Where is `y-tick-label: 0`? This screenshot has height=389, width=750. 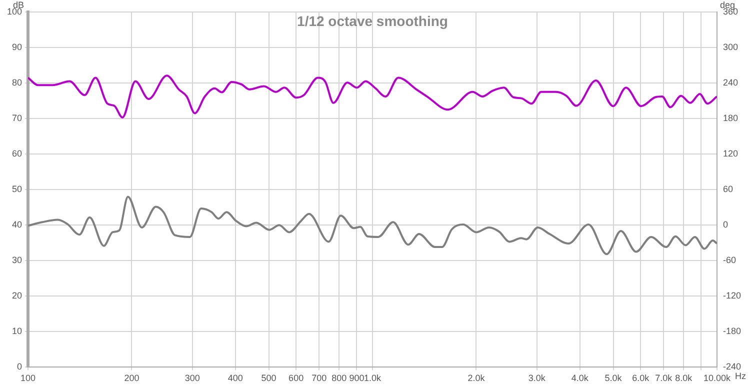 y-tick-label: 0 is located at coordinates (19, 367).